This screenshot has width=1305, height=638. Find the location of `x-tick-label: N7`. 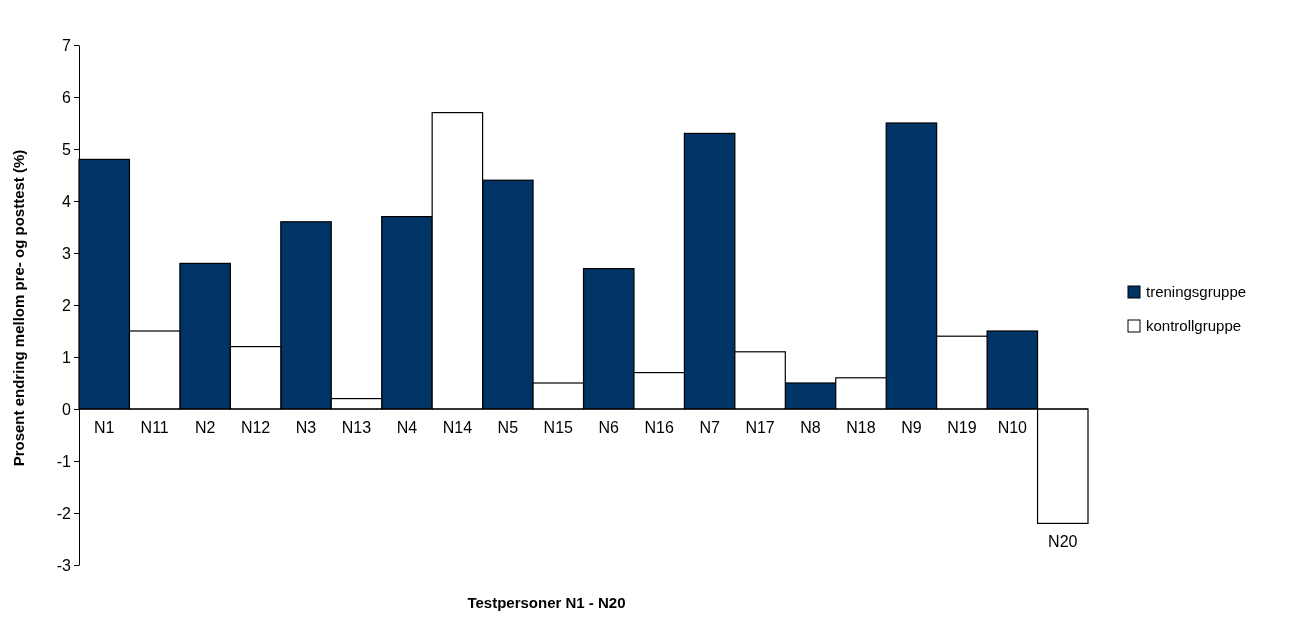

x-tick-label: N7 is located at coordinates (709, 427).